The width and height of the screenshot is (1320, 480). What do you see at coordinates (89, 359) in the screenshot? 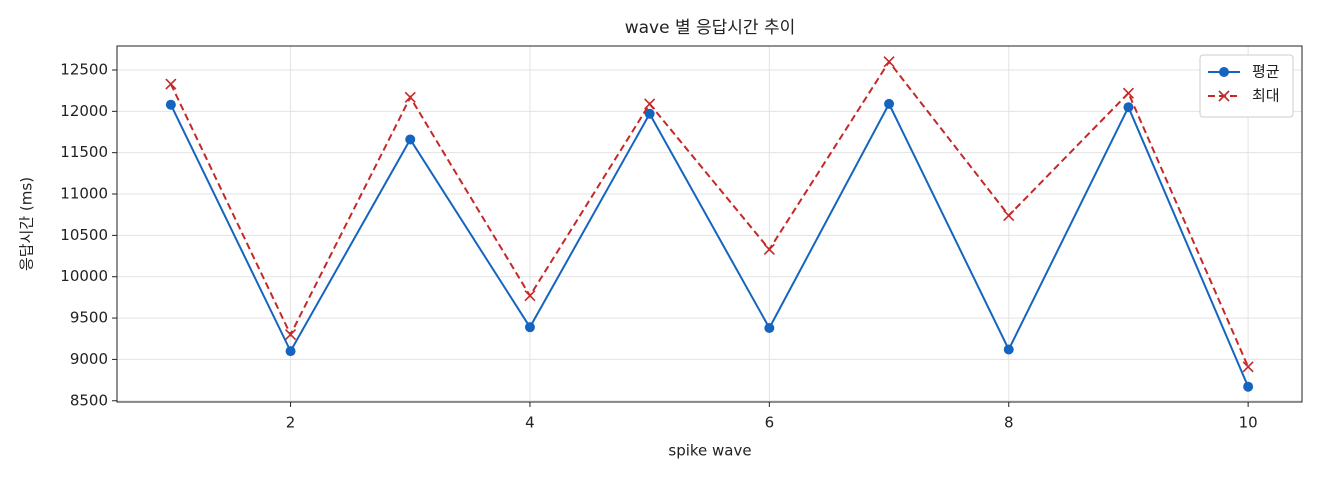
I see `y-tick-label: 9000` at bounding box center [89, 359].